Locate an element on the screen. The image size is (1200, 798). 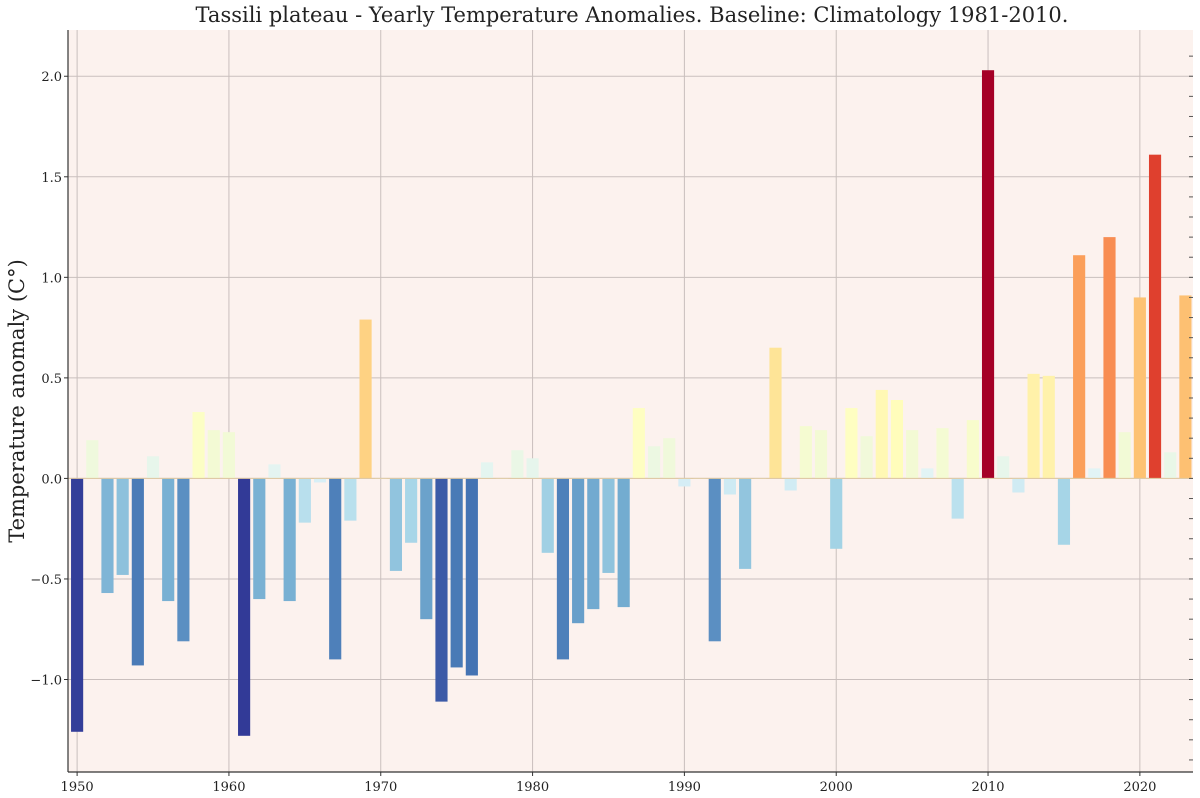
bar-1981 is located at coordinates (547, 515).